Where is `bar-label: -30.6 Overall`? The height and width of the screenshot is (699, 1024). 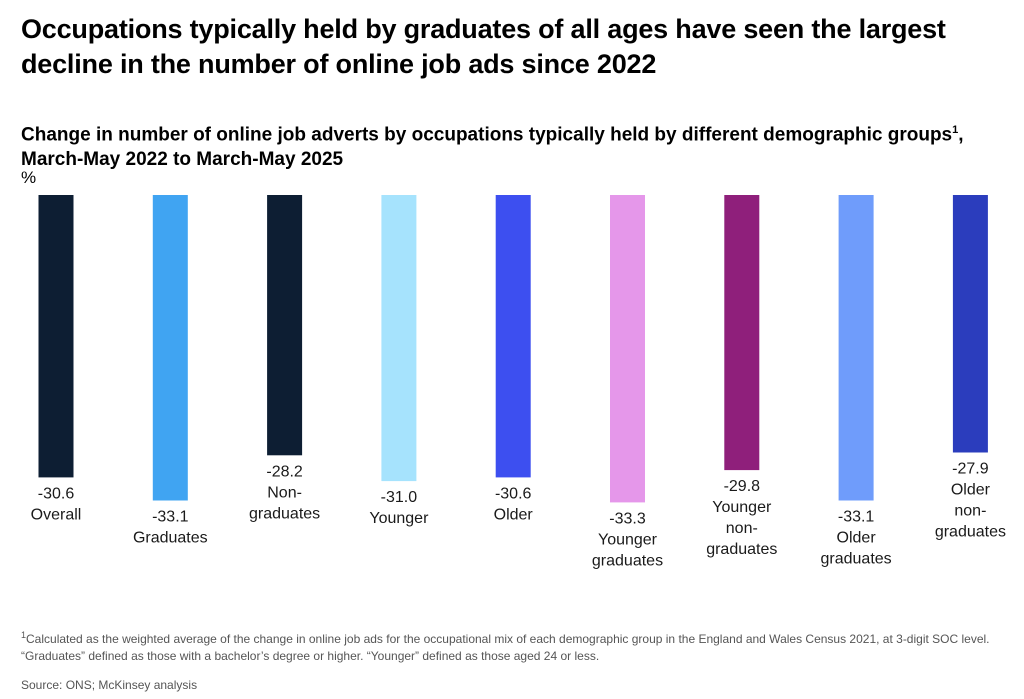 bar-label: -30.6 Overall is located at coordinates (56, 504).